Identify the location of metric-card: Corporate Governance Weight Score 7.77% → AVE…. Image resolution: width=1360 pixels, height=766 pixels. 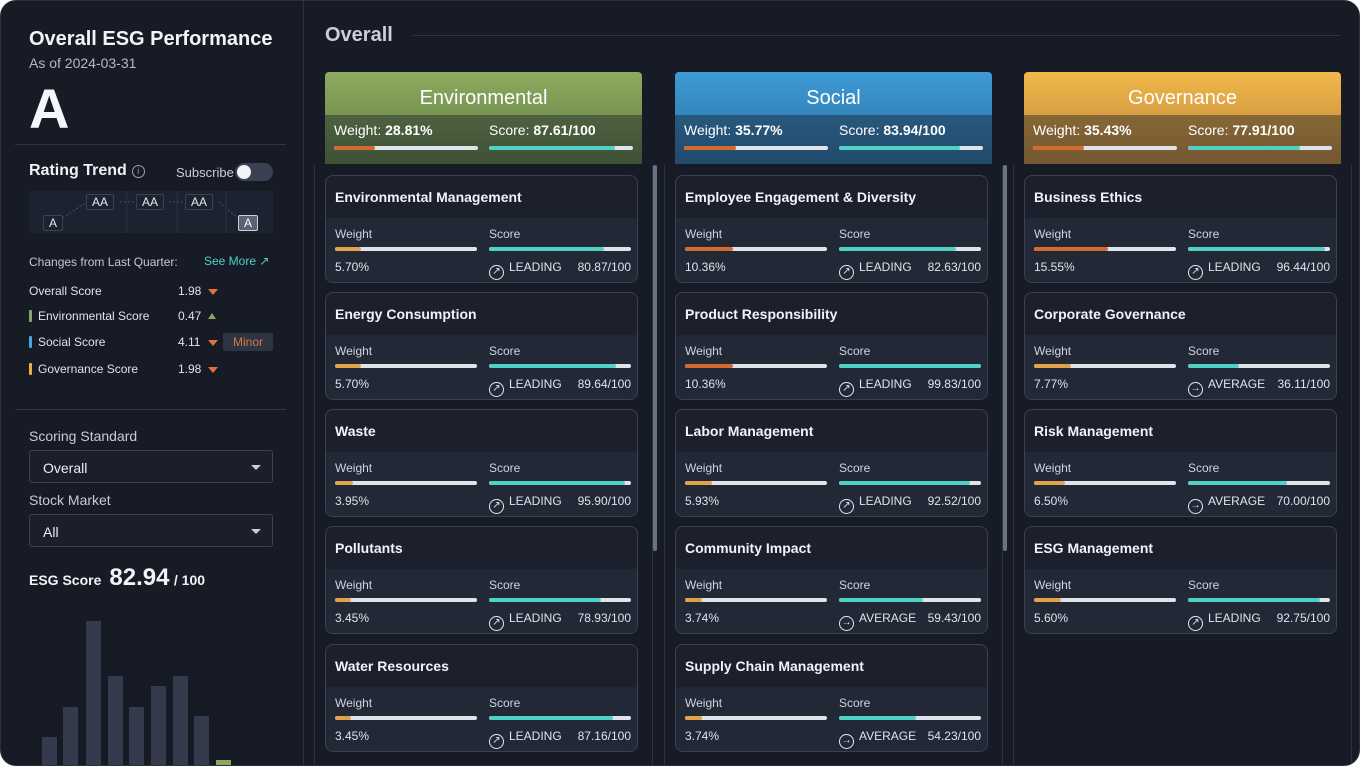
(1180, 346).